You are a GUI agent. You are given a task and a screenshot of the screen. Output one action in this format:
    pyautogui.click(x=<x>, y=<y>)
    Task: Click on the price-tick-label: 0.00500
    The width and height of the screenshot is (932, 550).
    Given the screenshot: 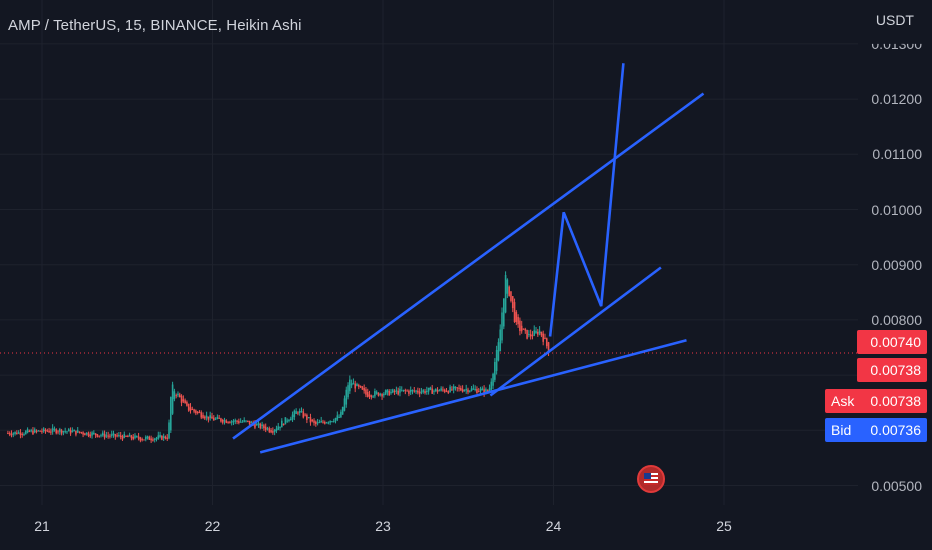 What is the action you would take?
    pyautogui.click(x=896, y=485)
    